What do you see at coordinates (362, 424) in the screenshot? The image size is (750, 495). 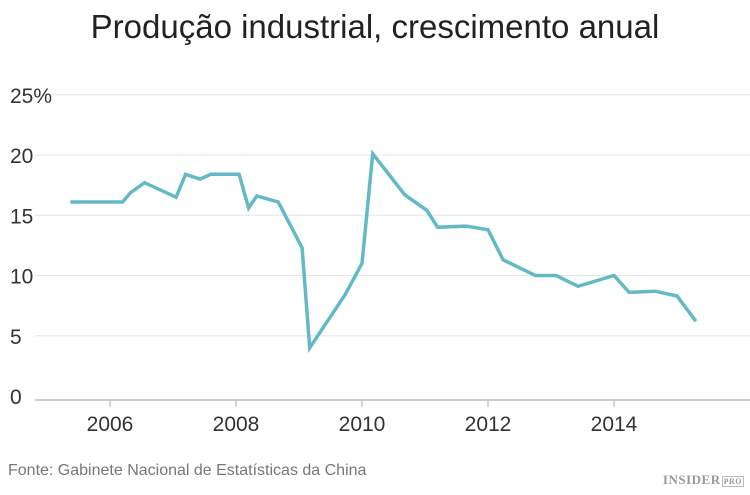 I see `x-tick-label: 2010` at bounding box center [362, 424].